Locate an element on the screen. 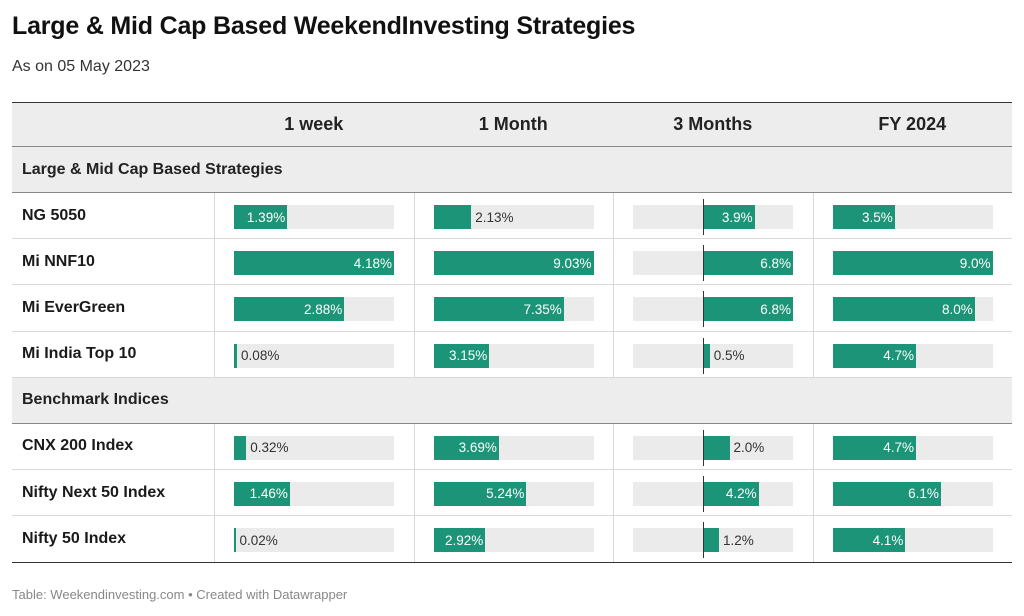 This screenshot has width=1024, height=616. data-label: 6.8% is located at coordinates (775, 263).